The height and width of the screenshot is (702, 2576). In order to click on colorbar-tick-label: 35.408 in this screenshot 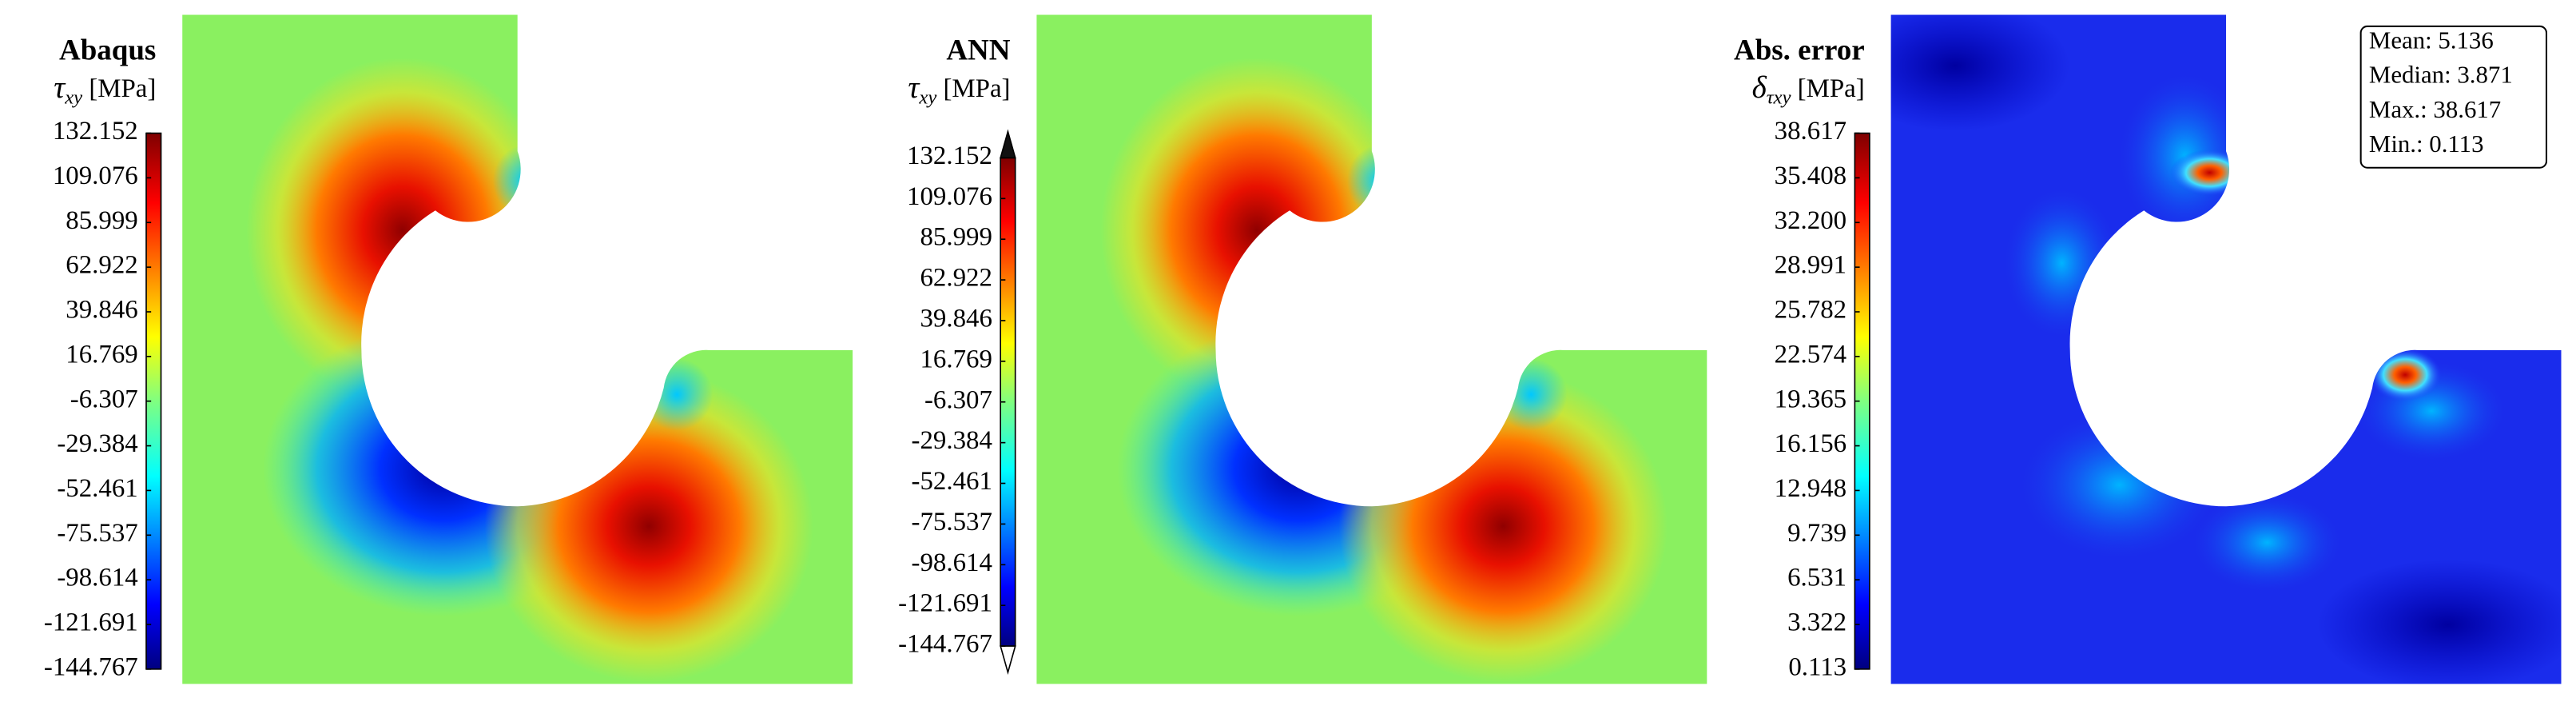, I will do `click(1811, 176)`.